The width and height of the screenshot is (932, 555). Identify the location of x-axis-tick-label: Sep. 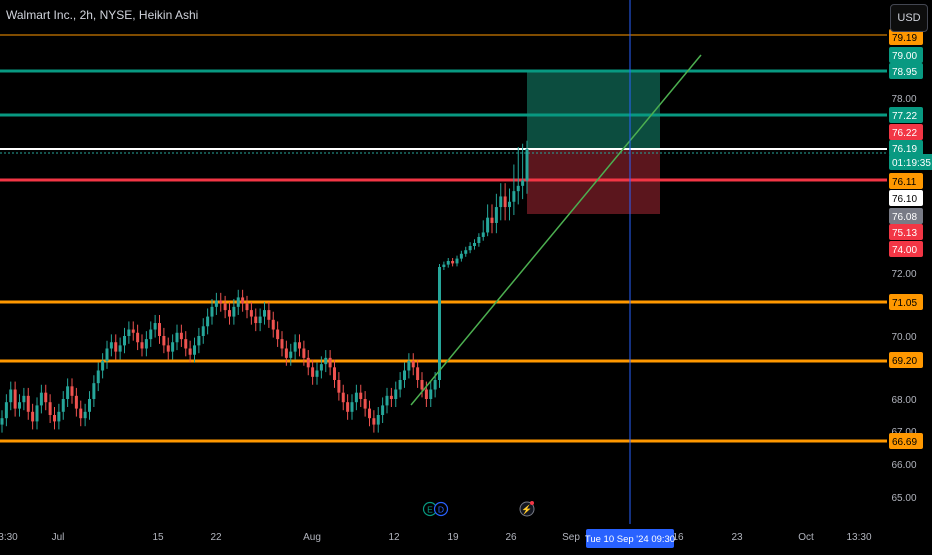
(571, 537).